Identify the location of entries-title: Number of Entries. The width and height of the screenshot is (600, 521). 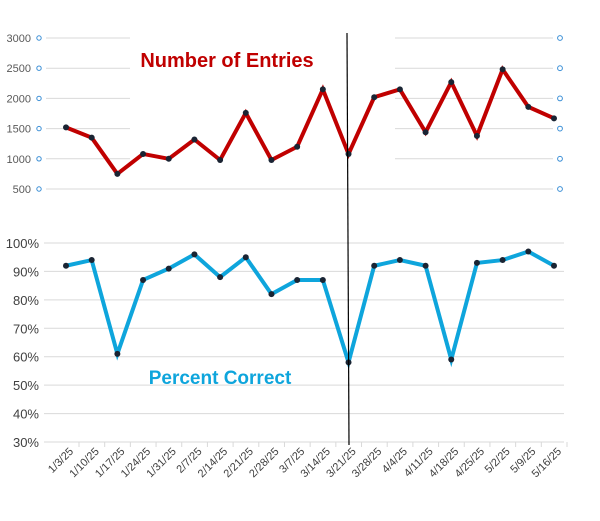
(226, 61).